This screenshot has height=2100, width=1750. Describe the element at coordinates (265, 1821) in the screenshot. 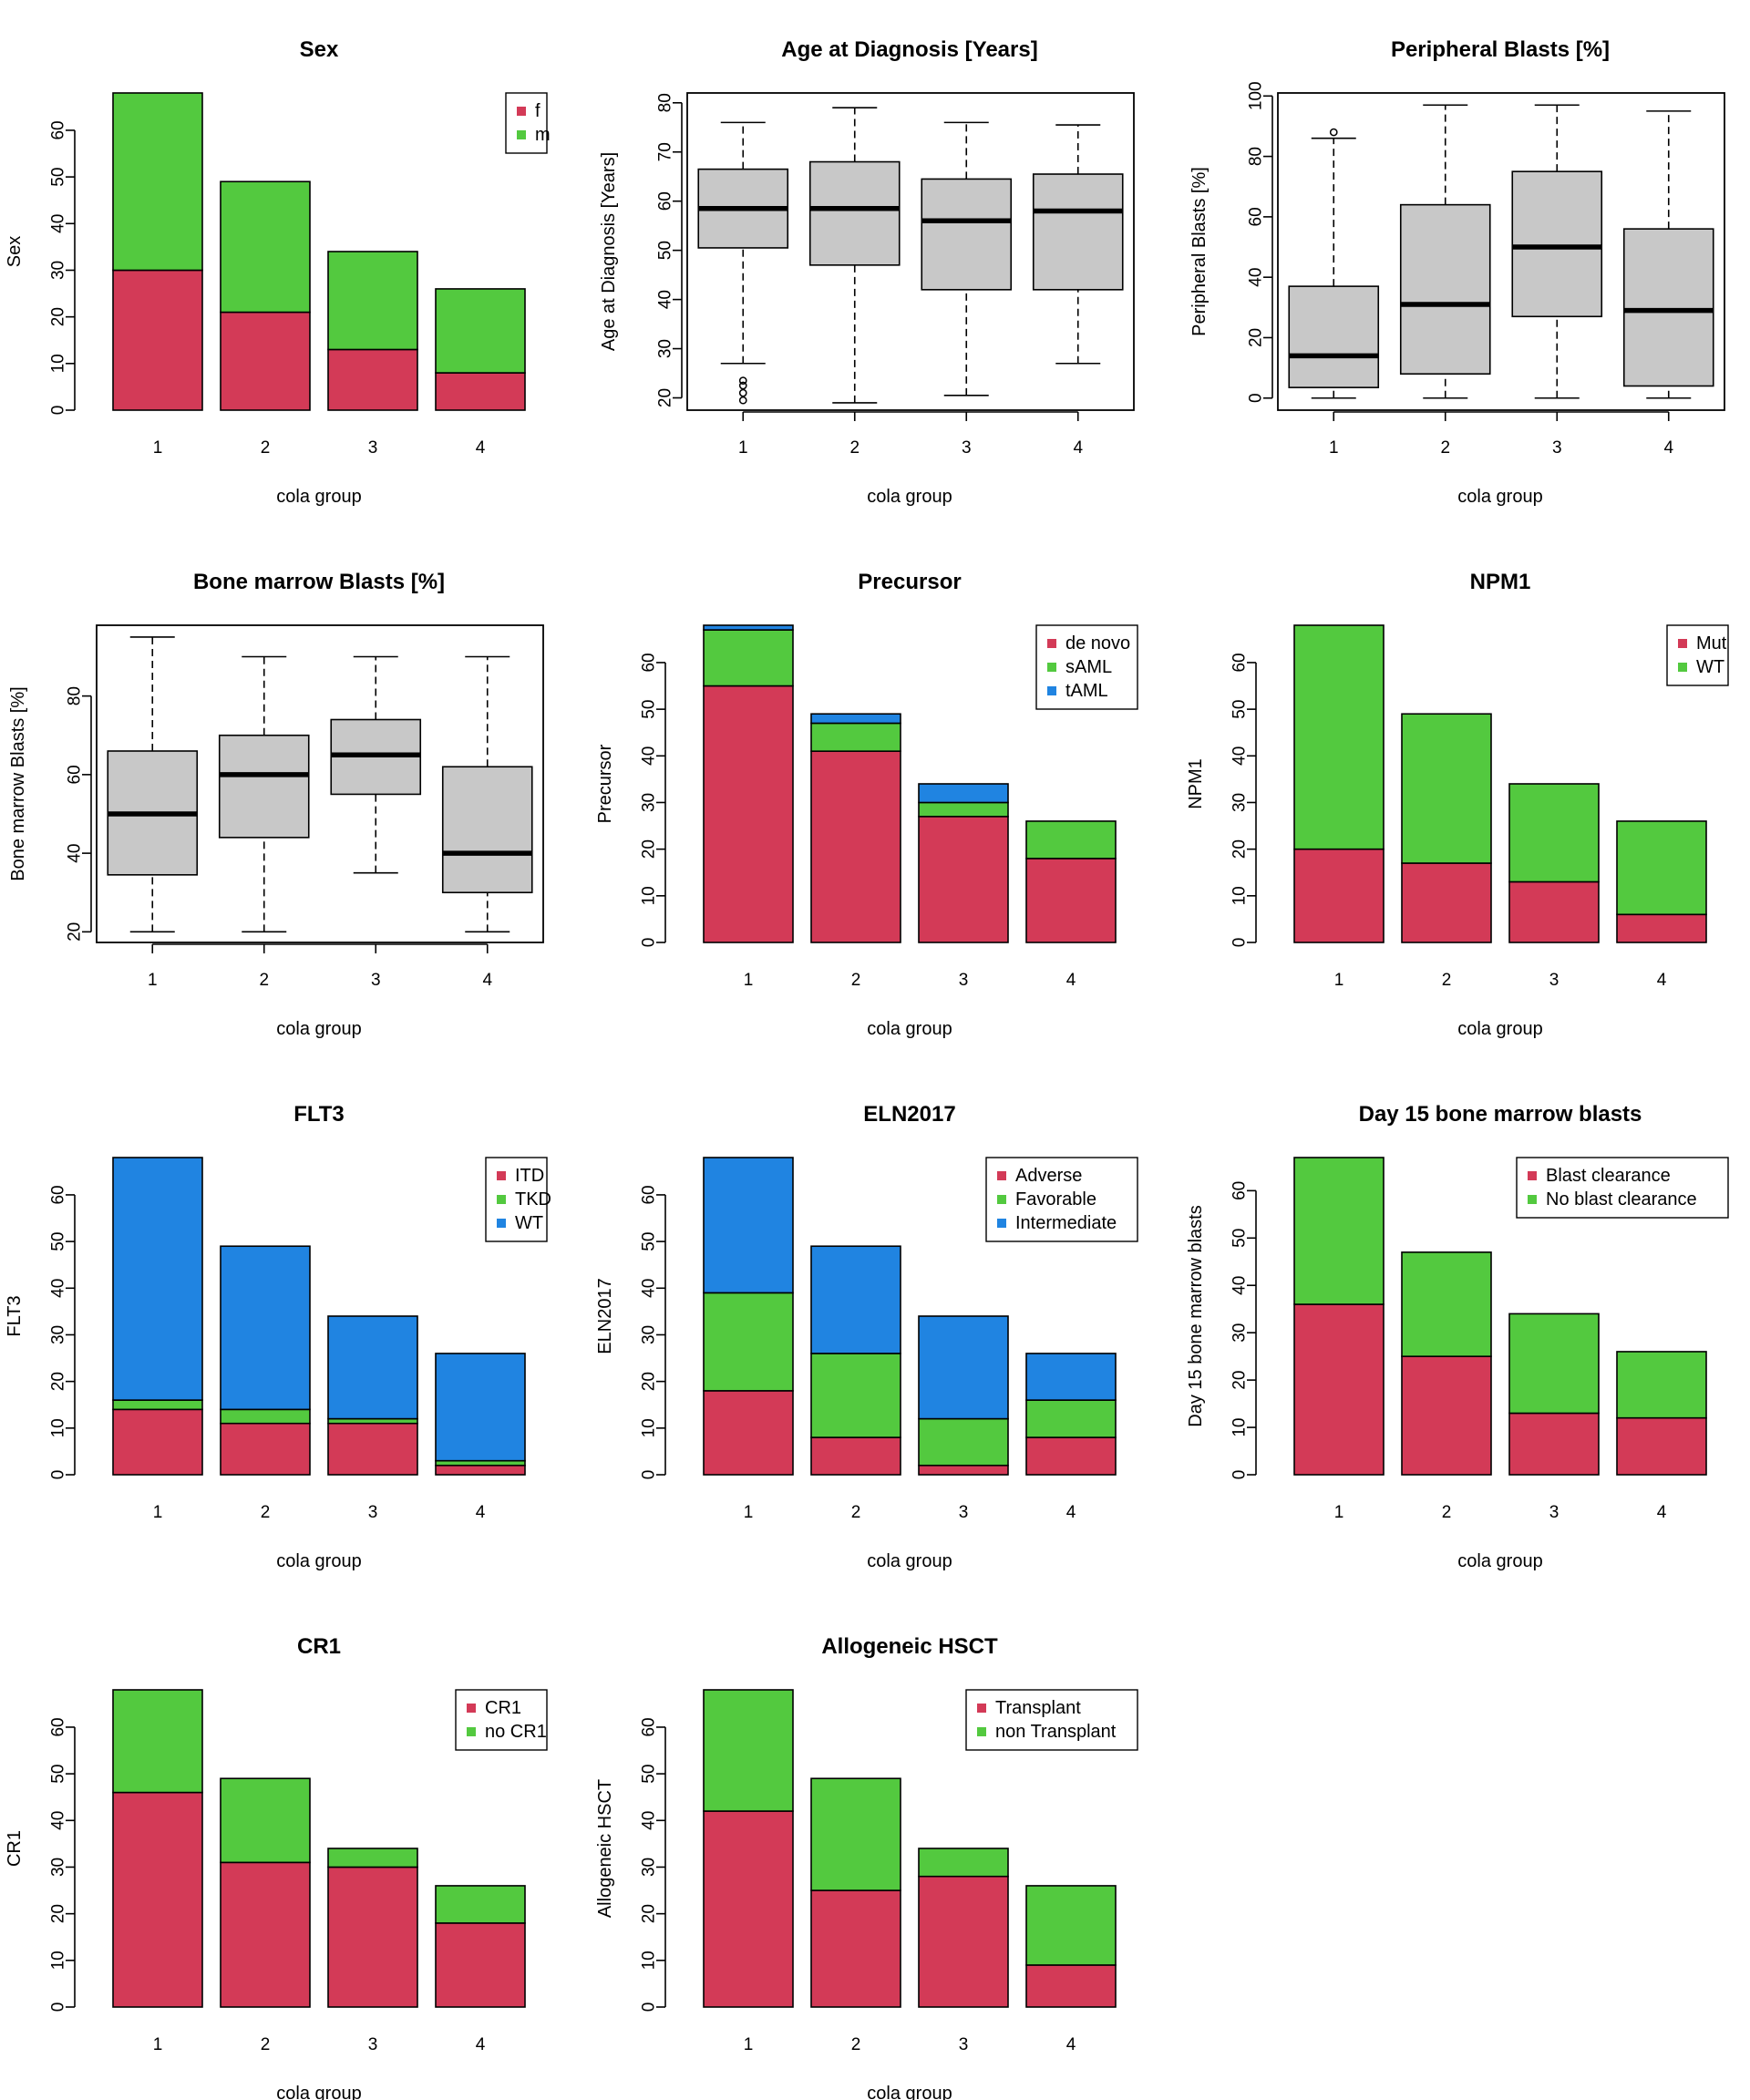

I see `bar-segment-no-cr1` at that location.